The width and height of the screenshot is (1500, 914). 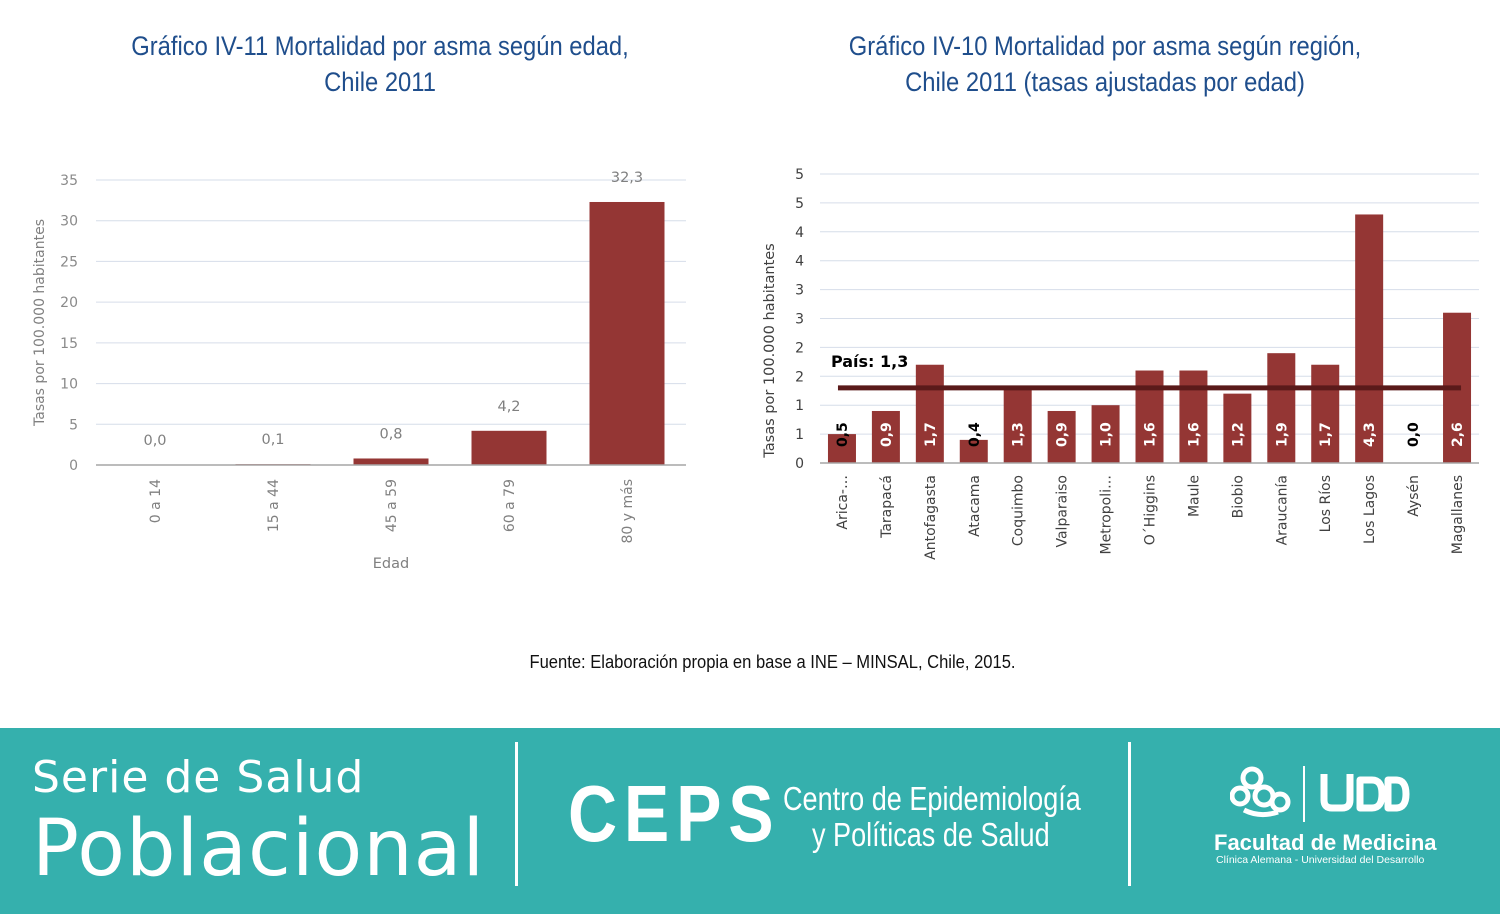 I want to click on data-label: 4,2, so click(x=508, y=407).